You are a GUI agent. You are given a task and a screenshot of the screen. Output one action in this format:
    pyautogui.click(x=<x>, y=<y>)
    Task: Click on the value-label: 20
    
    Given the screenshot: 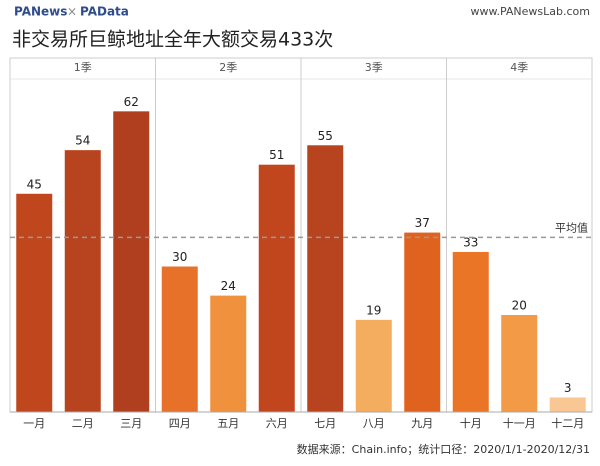 What is the action you would take?
    pyautogui.click(x=519, y=306)
    